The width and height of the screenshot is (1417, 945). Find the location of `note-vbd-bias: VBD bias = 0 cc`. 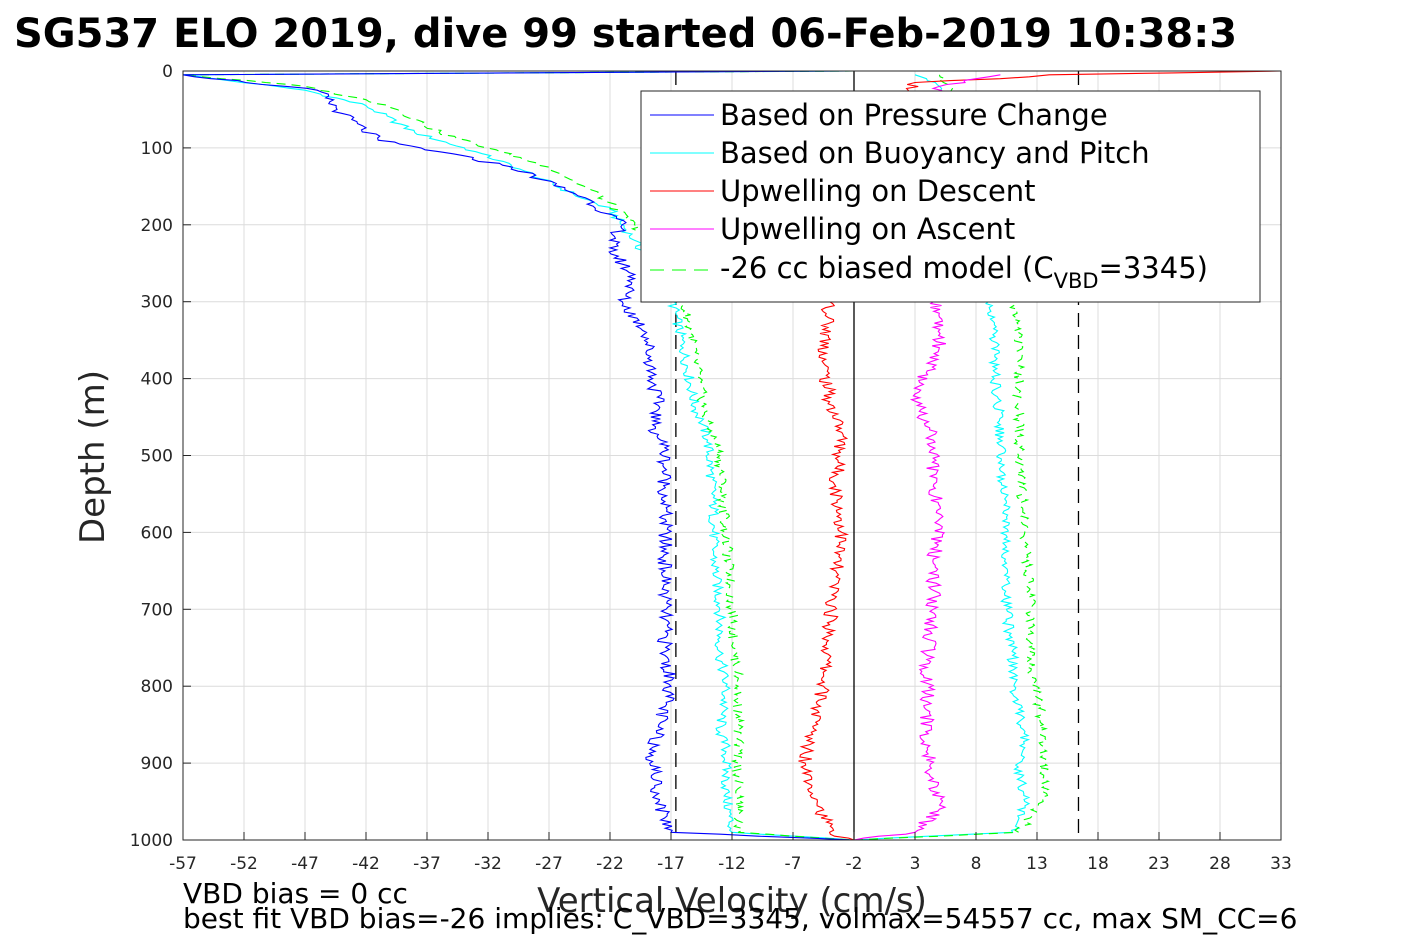

note-vbd-bias: VBD bias = 0 cc is located at coordinates (295, 893).